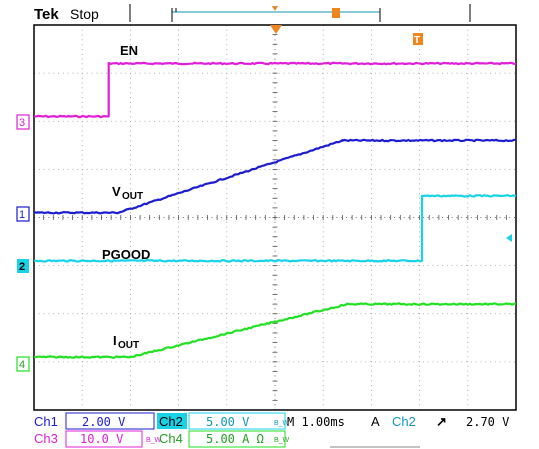 The image size is (539, 449). I want to click on ch3-bw-icon: B_W, so click(154, 440).